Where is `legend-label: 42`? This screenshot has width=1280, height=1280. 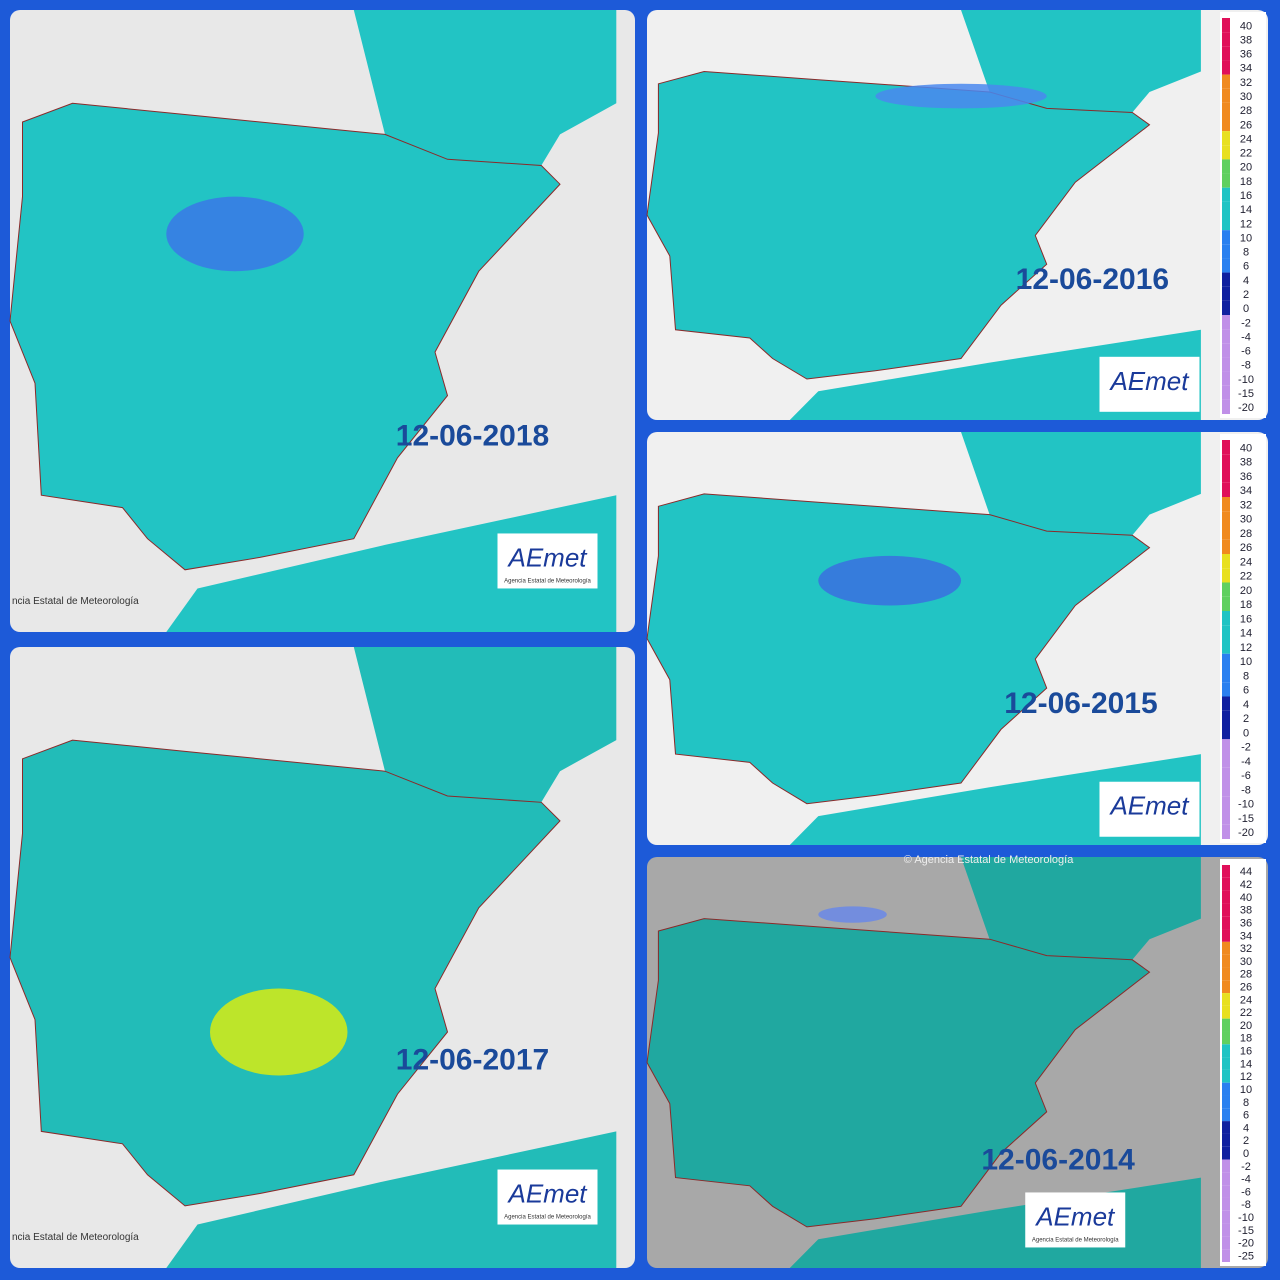 legend-label: 42 is located at coordinates (1246, 885).